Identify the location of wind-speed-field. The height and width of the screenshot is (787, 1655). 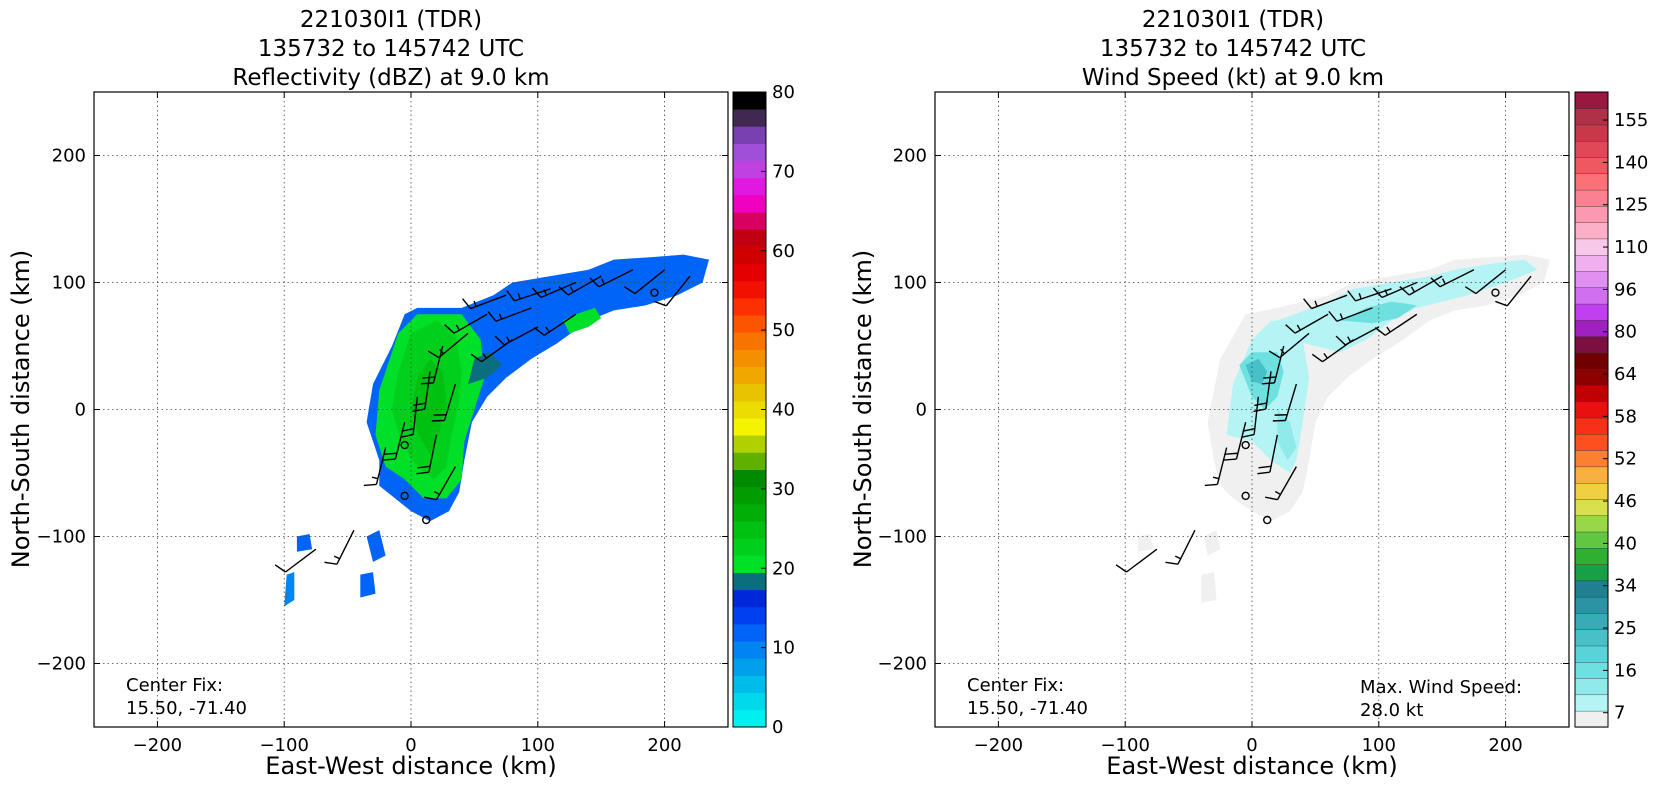
(1343, 428).